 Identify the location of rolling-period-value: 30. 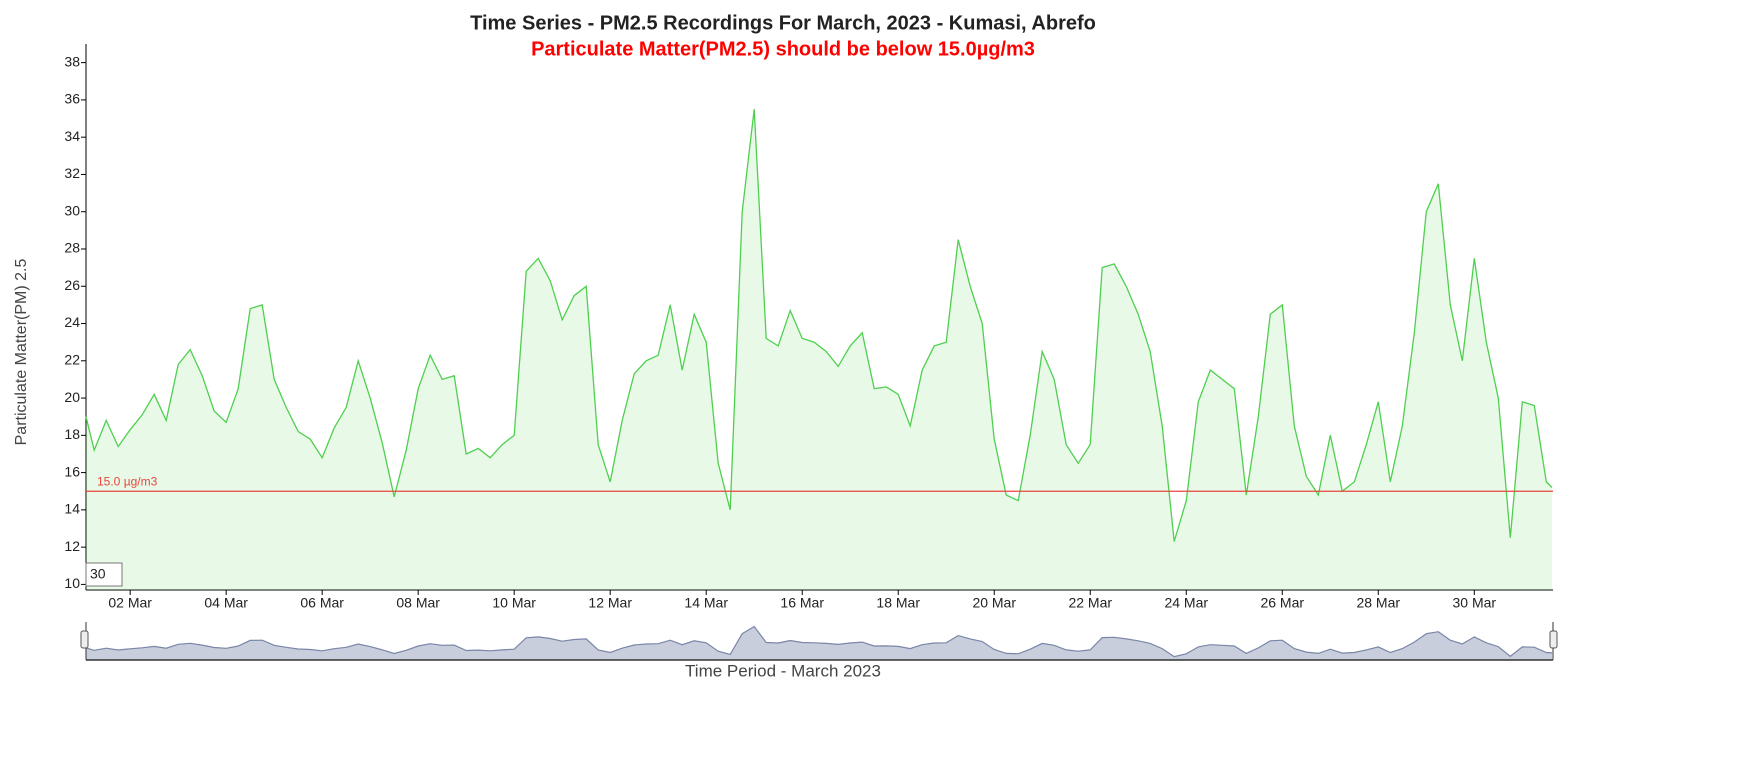
(98, 574).